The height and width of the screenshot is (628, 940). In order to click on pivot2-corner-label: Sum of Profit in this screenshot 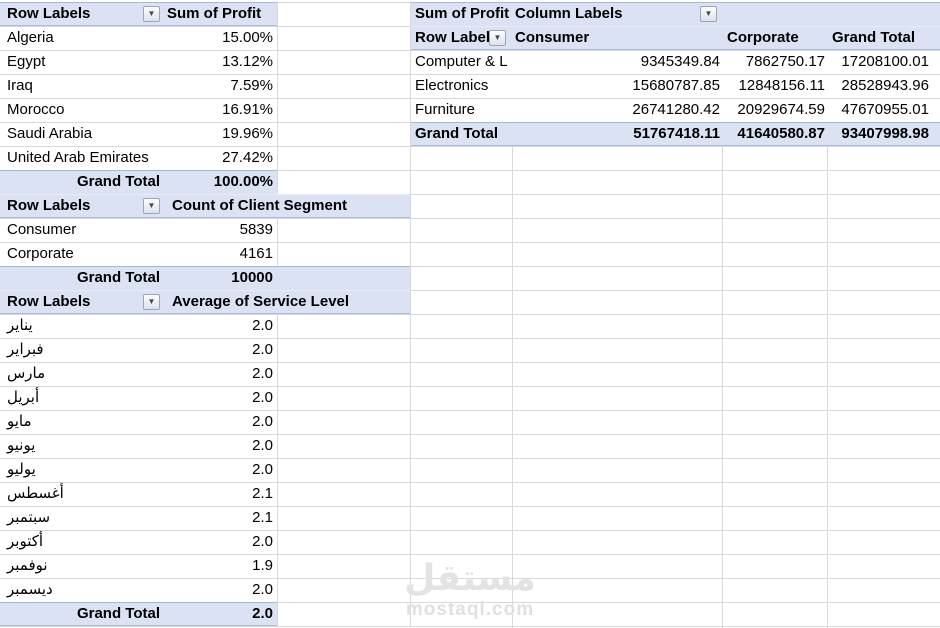, I will do `click(462, 13)`.